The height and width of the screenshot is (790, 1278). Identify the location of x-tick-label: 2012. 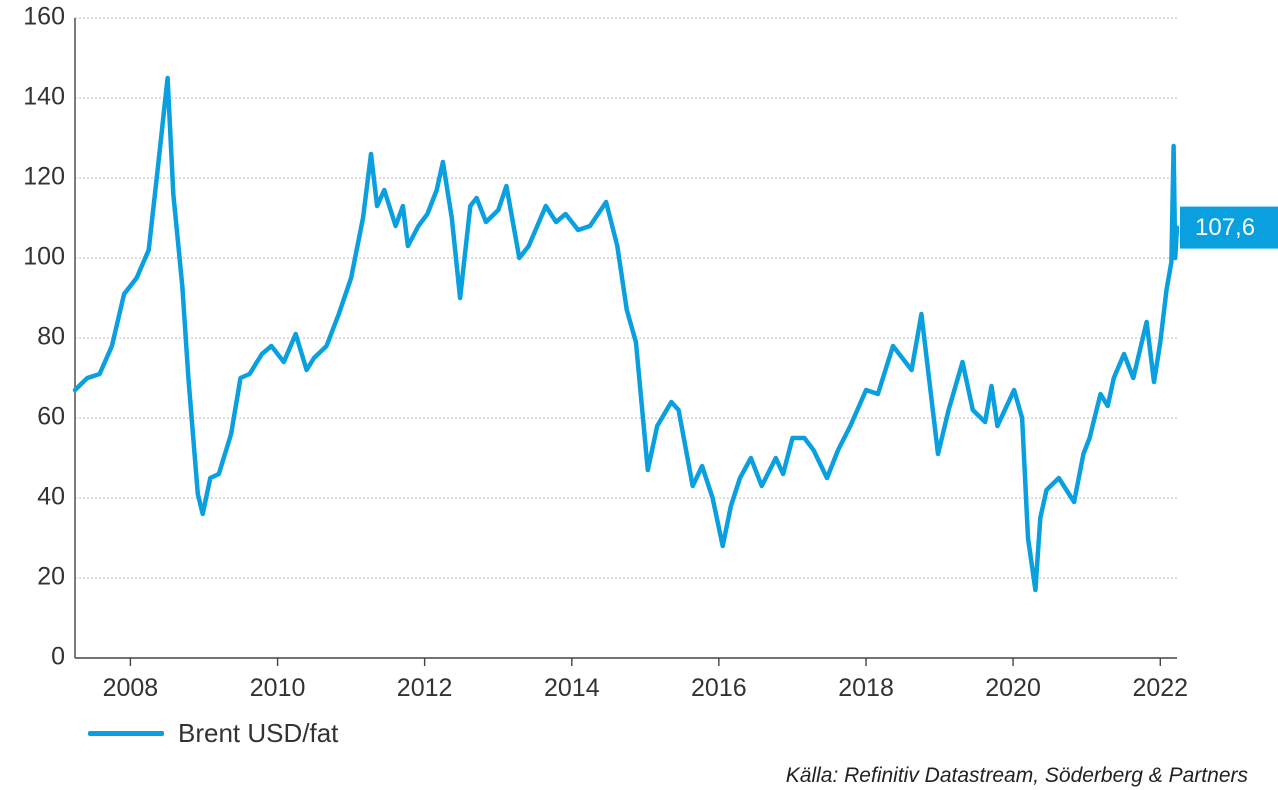
(425, 688).